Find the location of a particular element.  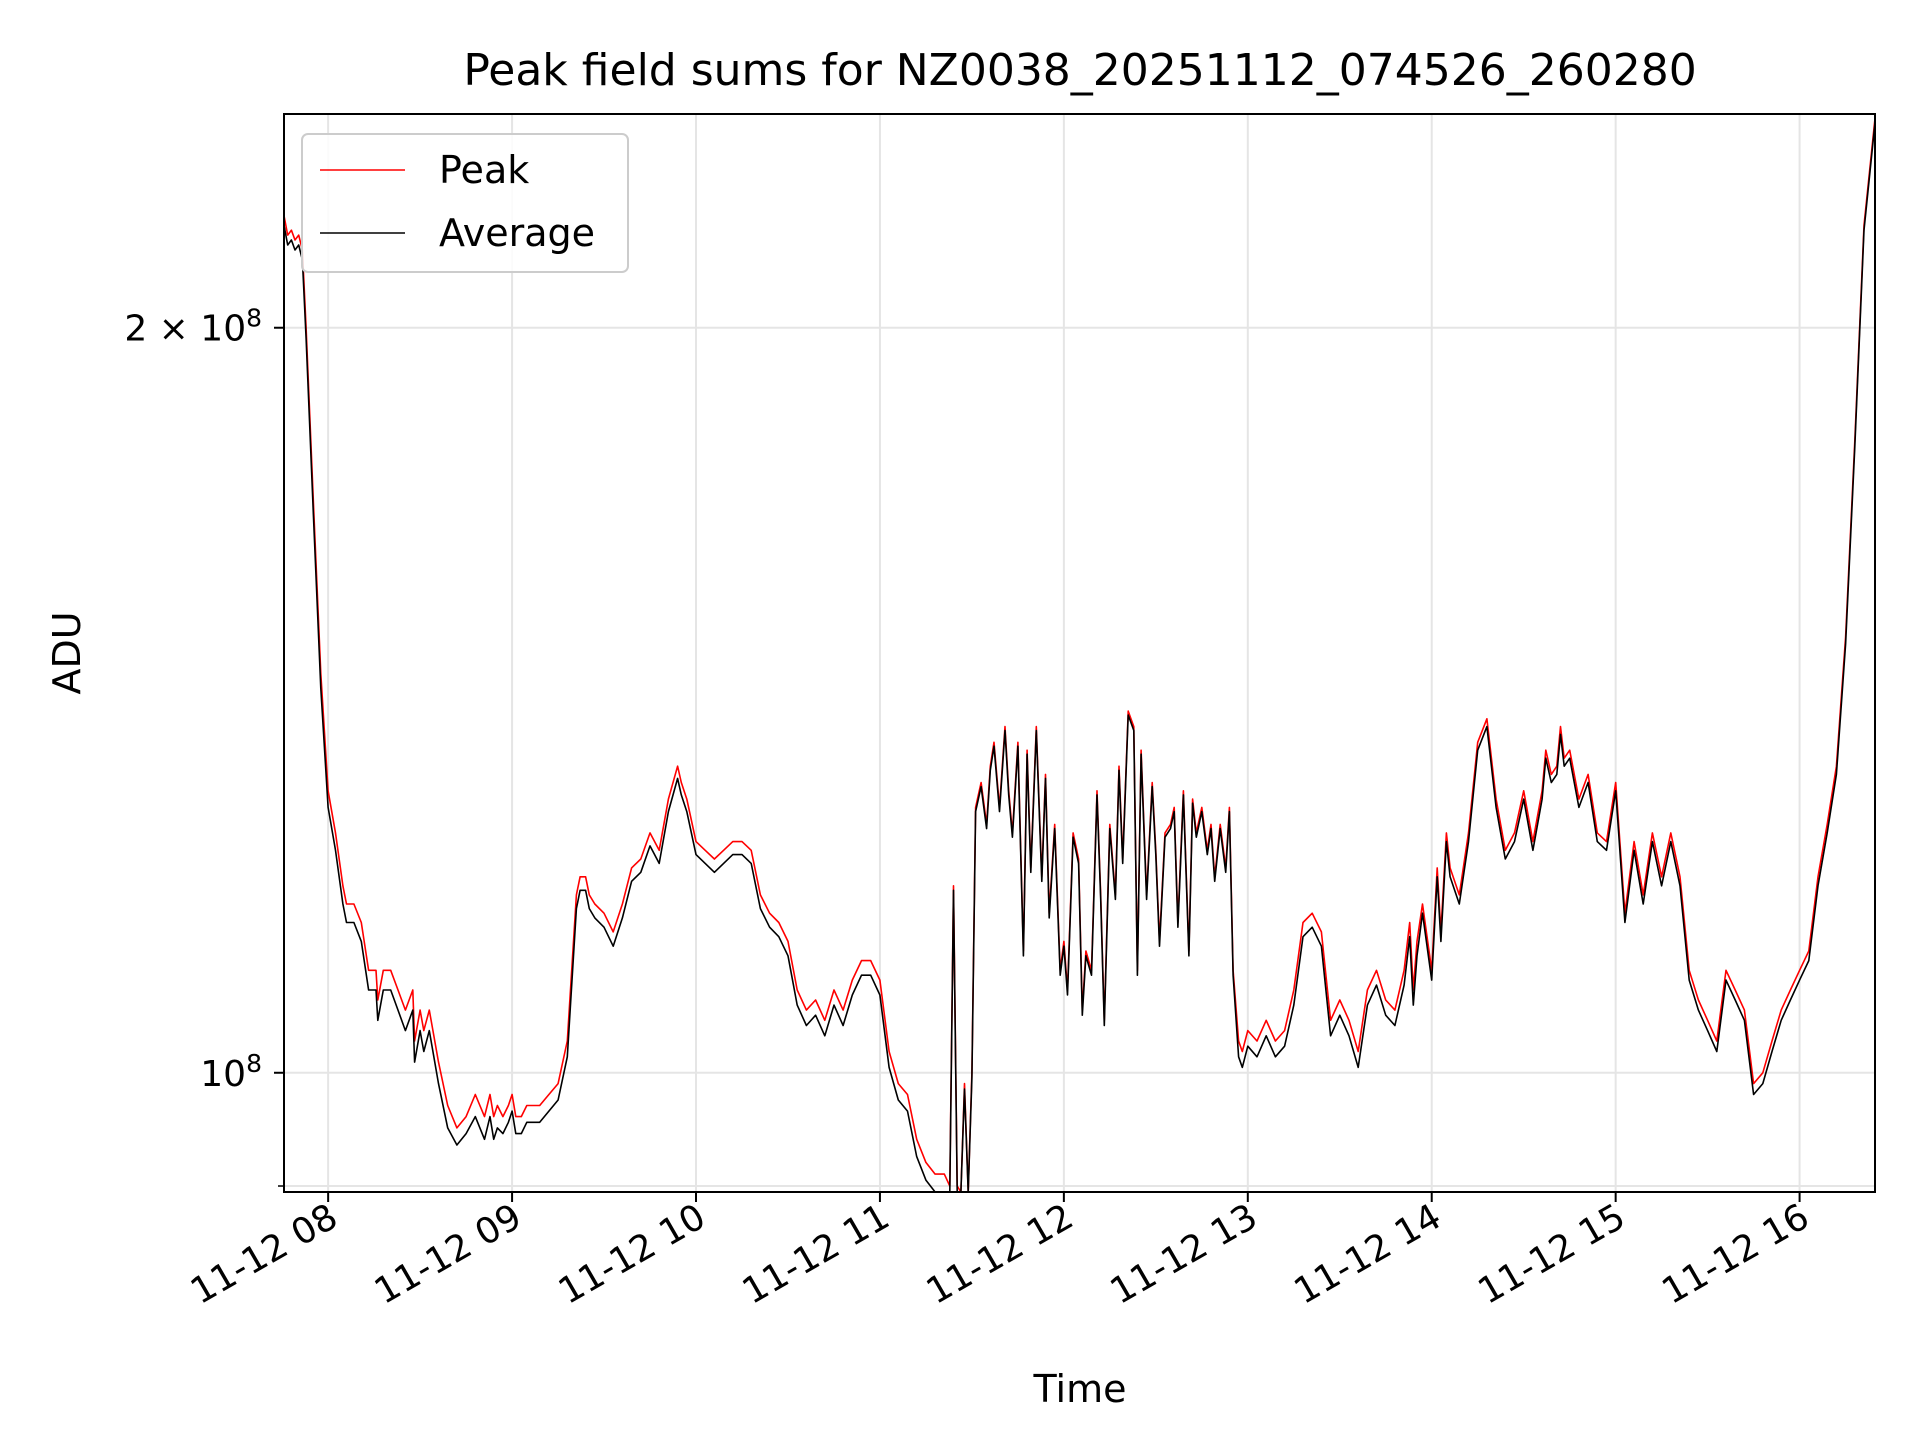

x-tick-label: 11-12 09 is located at coordinates (448, 1254).